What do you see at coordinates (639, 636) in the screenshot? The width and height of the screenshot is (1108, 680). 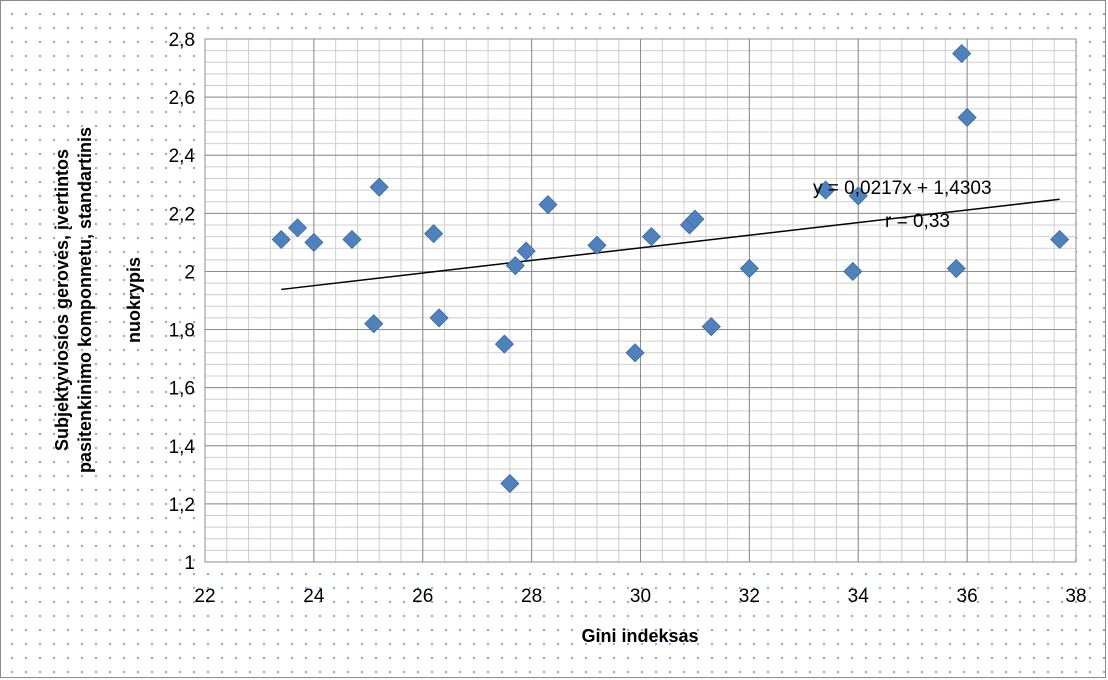 I see `x-axis-title: Gini indeksas` at bounding box center [639, 636].